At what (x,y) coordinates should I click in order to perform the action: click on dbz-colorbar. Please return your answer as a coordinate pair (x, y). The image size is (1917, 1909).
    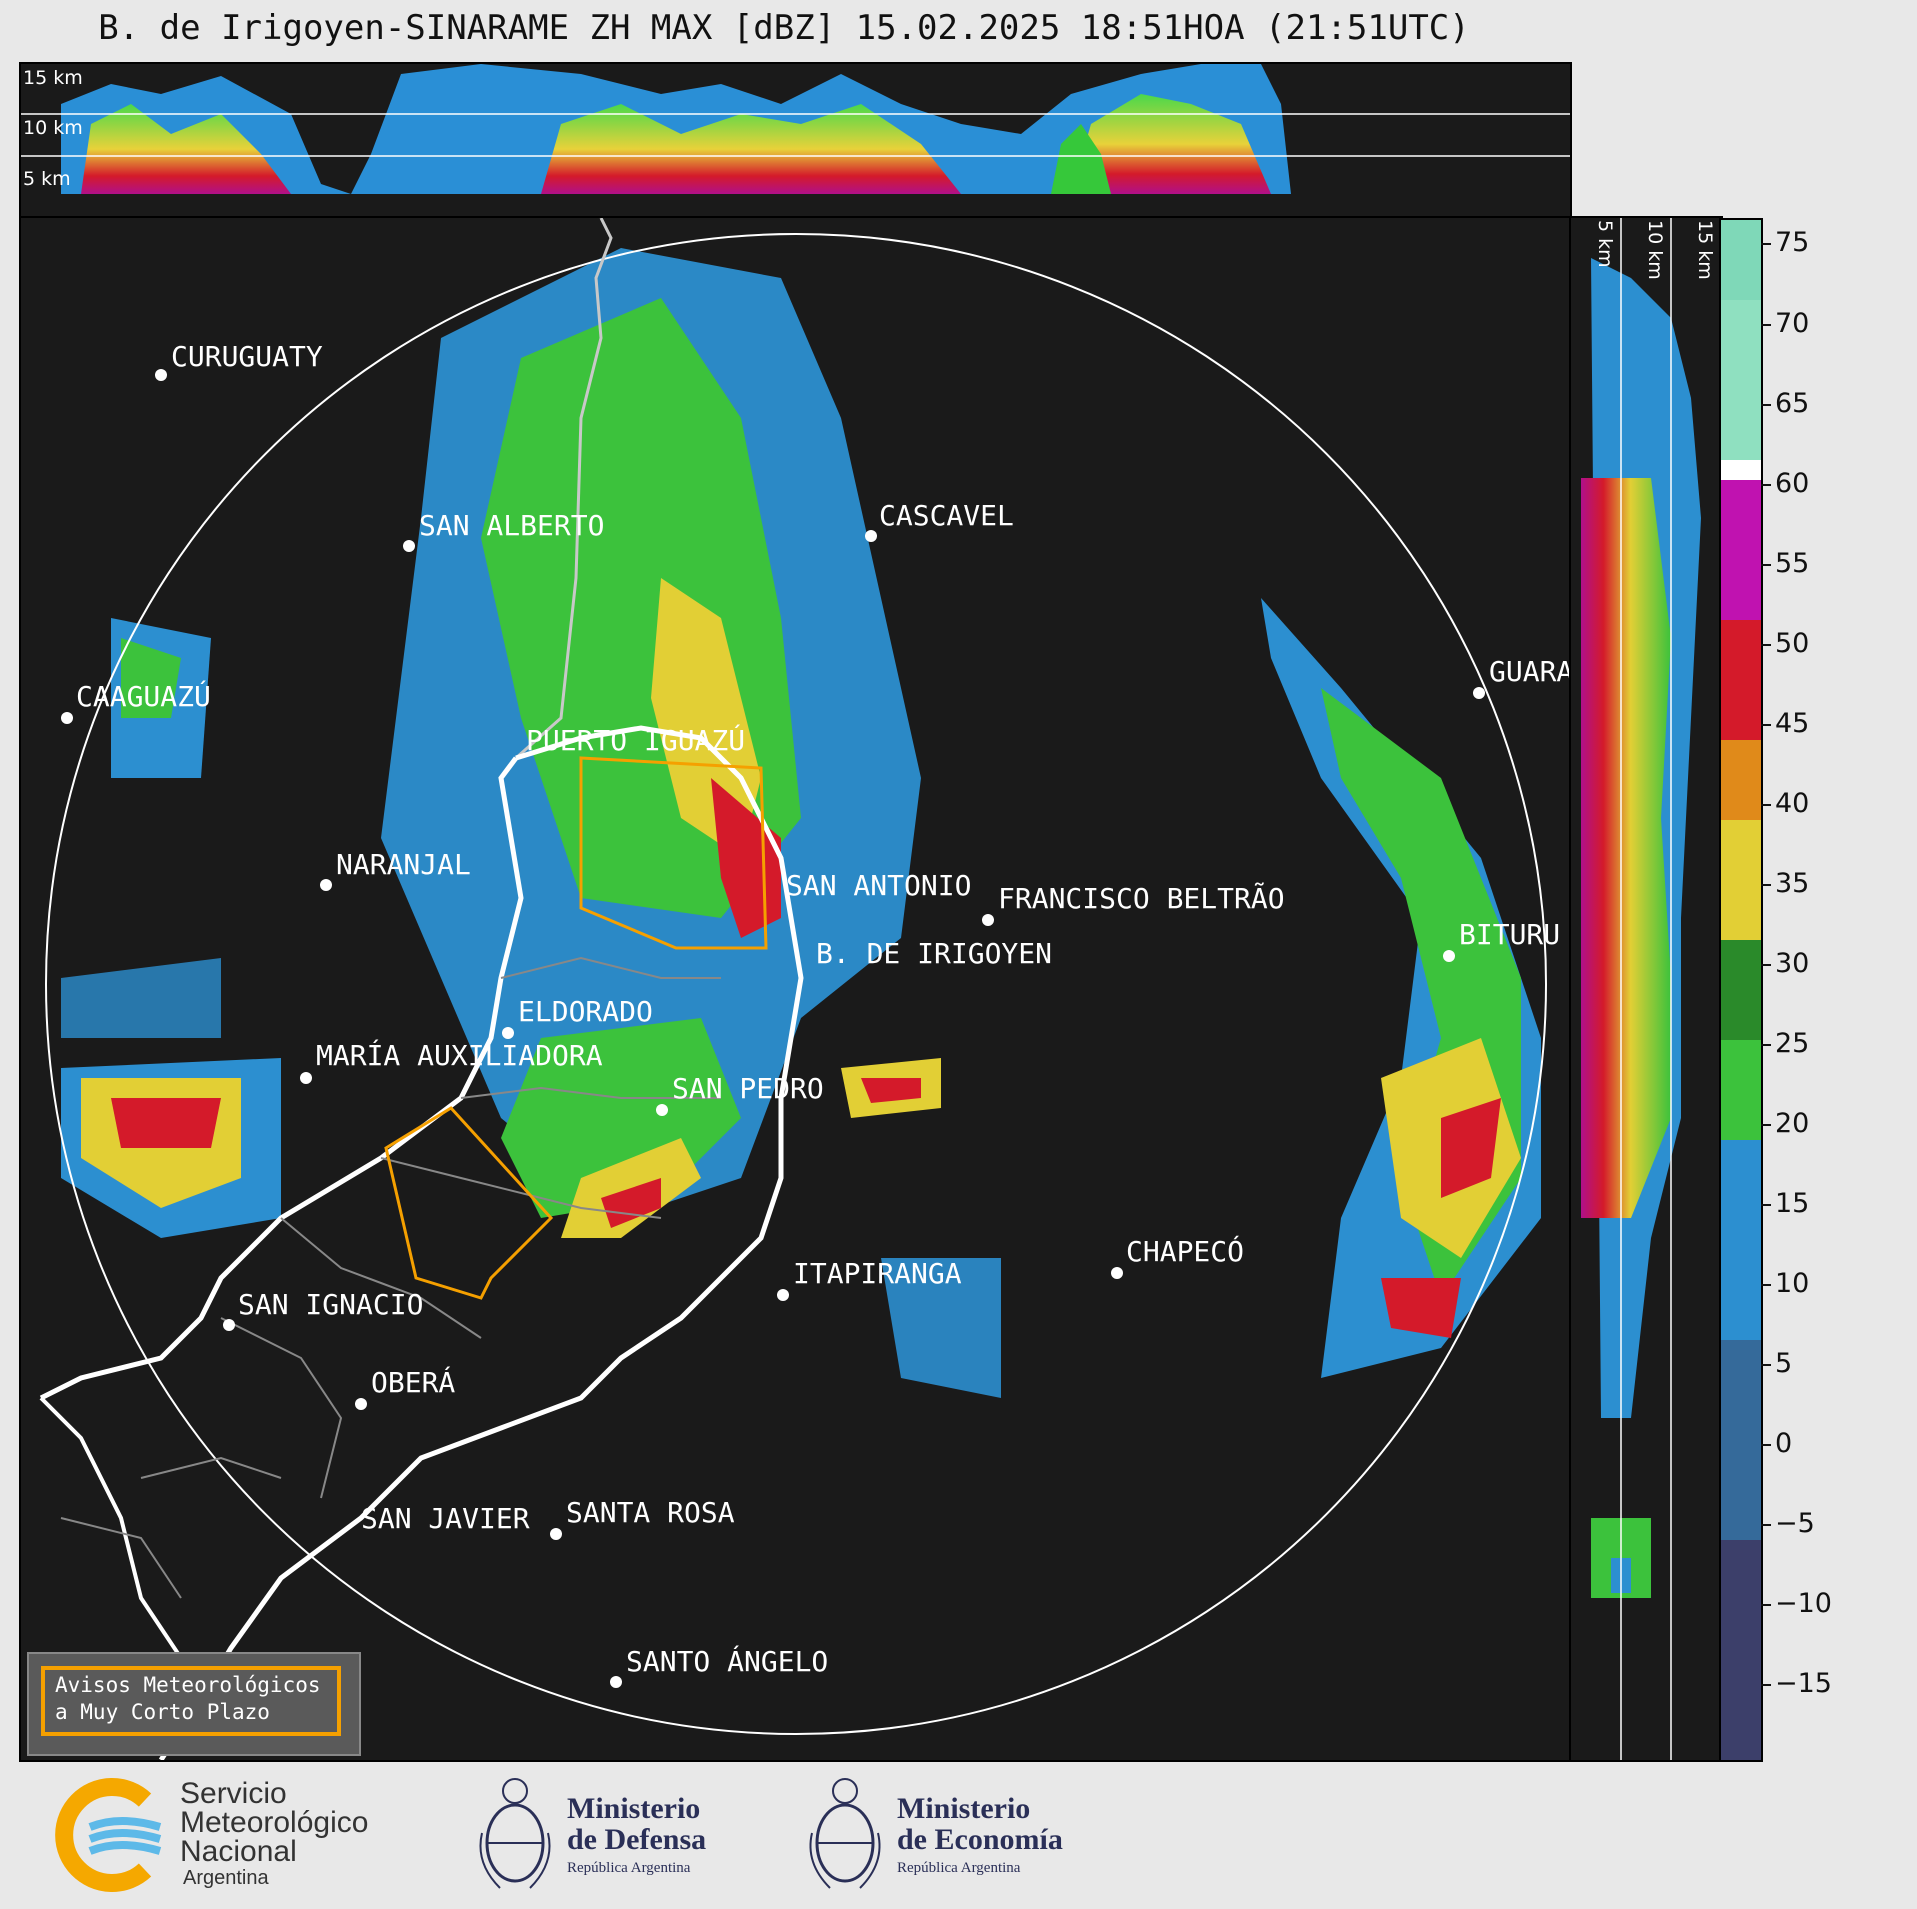
    Looking at the image, I should click on (1741, 990).